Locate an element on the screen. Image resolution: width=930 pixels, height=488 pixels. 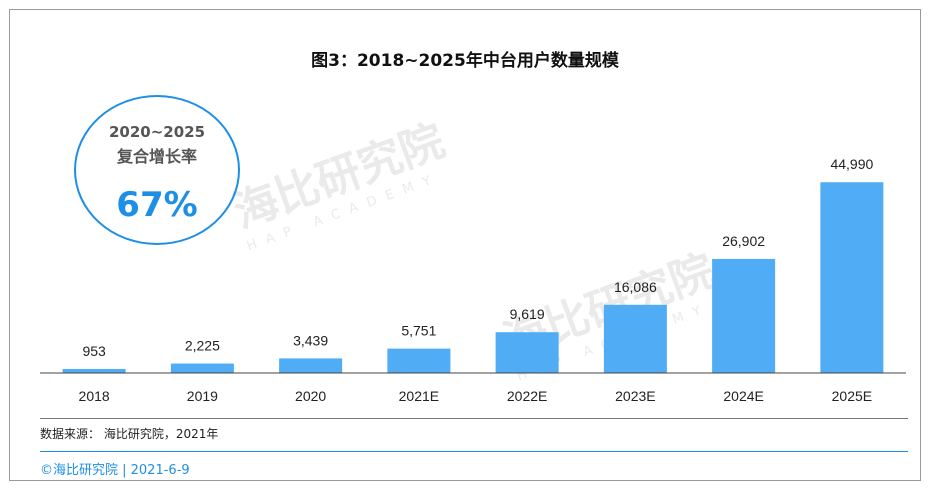
x-tick-2020: 2020 is located at coordinates (310, 396).